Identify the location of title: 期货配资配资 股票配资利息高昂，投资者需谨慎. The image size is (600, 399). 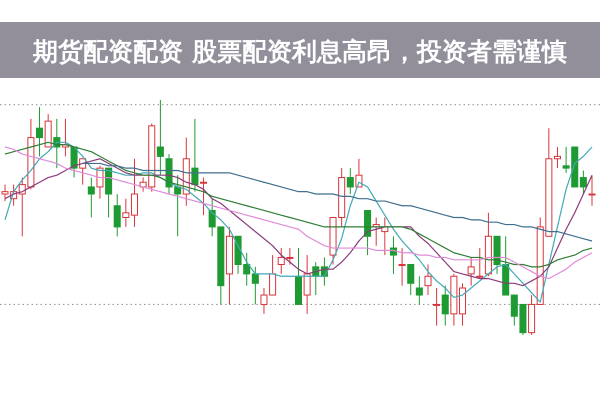
(300, 51).